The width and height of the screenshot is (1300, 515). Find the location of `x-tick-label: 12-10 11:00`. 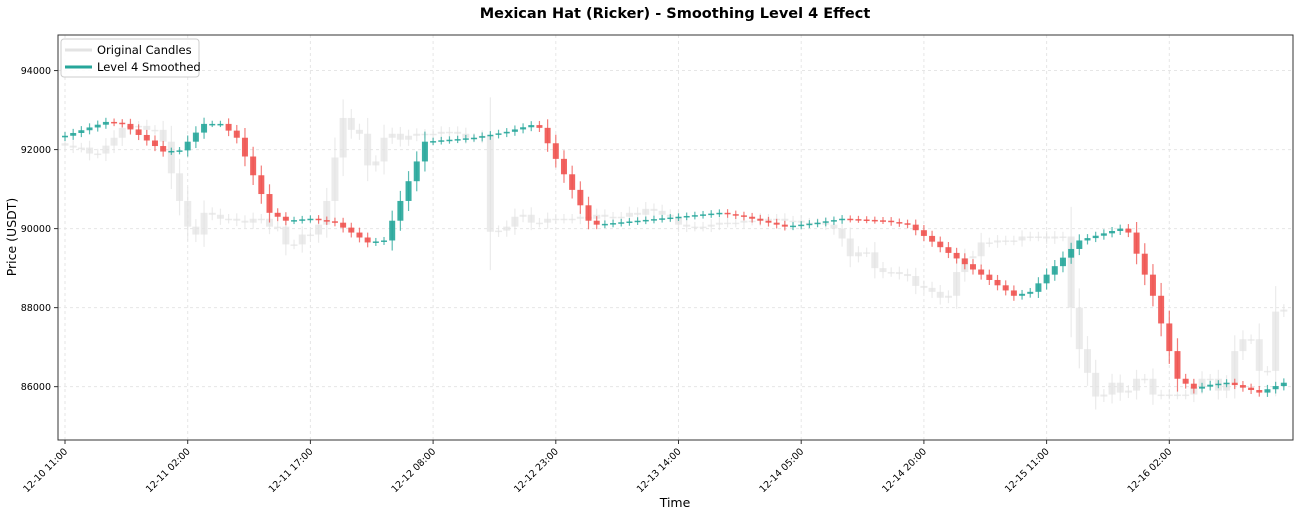

x-tick-label: 12-10 11:00 is located at coordinates (45, 470).